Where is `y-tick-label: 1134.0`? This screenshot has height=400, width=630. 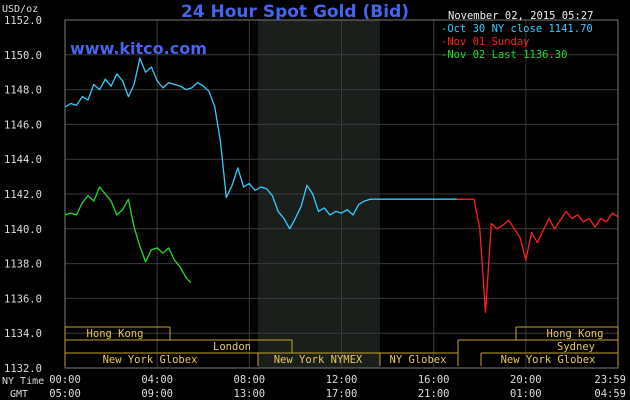
y-tick-label: 1134.0 is located at coordinates (23, 334).